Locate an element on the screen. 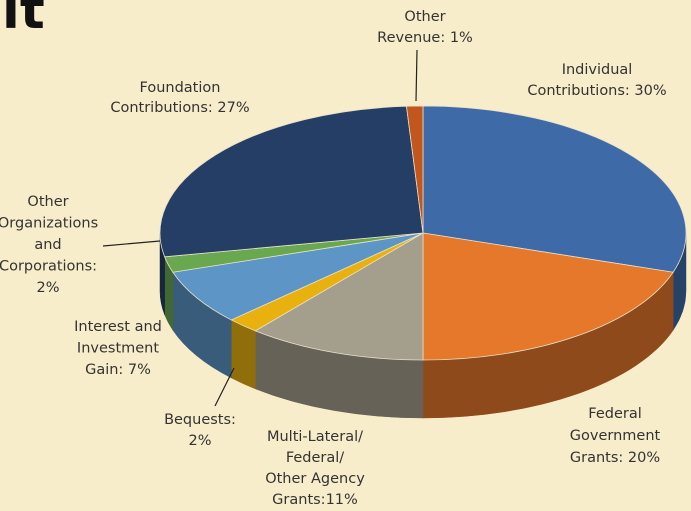 The image size is (691, 511). slice-label: Government is located at coordinates (615, 436).